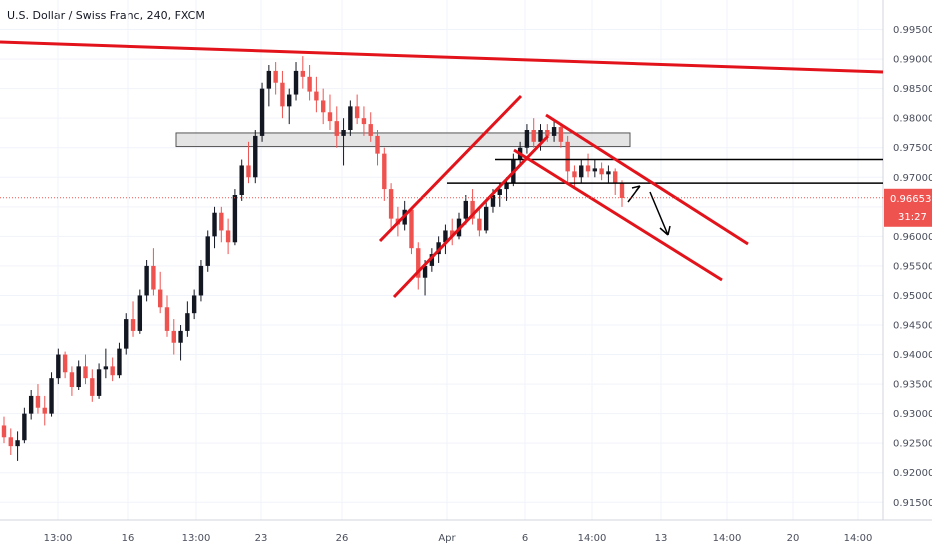 The image size is (932, 550). I want to click on ascending-channel-lower, so click(471, 216).